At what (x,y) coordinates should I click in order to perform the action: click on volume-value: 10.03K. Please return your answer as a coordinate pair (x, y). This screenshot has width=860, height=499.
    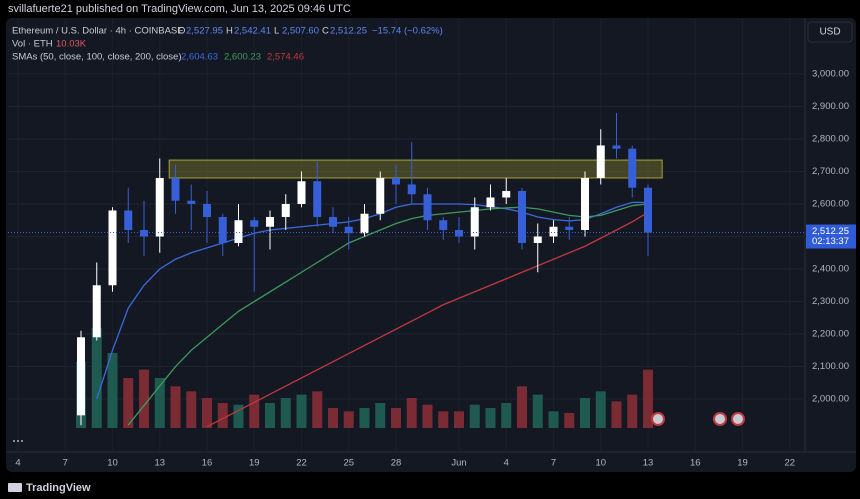
    Looking at the image, I should click on (71, 44).